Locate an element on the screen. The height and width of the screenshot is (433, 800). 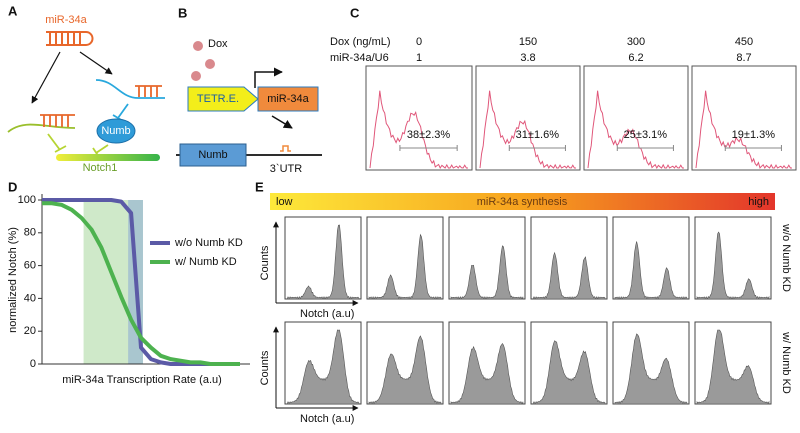
dox-label: Dox is located at coordinates (218, 44).